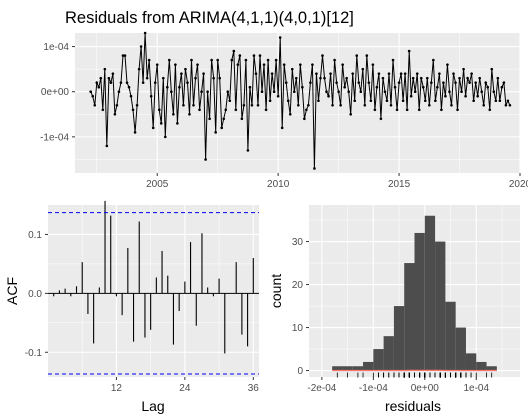 Image resolution: width=528 pixels, height=420 pixels. I want to click on x-tick-label: 12, so click(117, 388).